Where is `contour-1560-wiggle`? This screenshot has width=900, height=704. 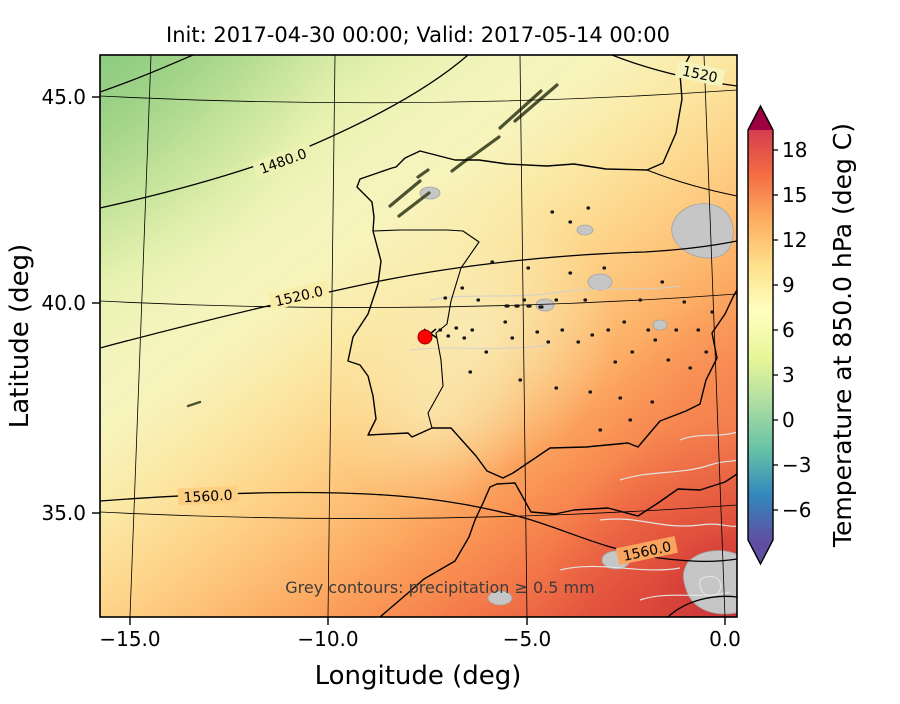 contour-1560-wiggle is located at coordinates (702, 606).